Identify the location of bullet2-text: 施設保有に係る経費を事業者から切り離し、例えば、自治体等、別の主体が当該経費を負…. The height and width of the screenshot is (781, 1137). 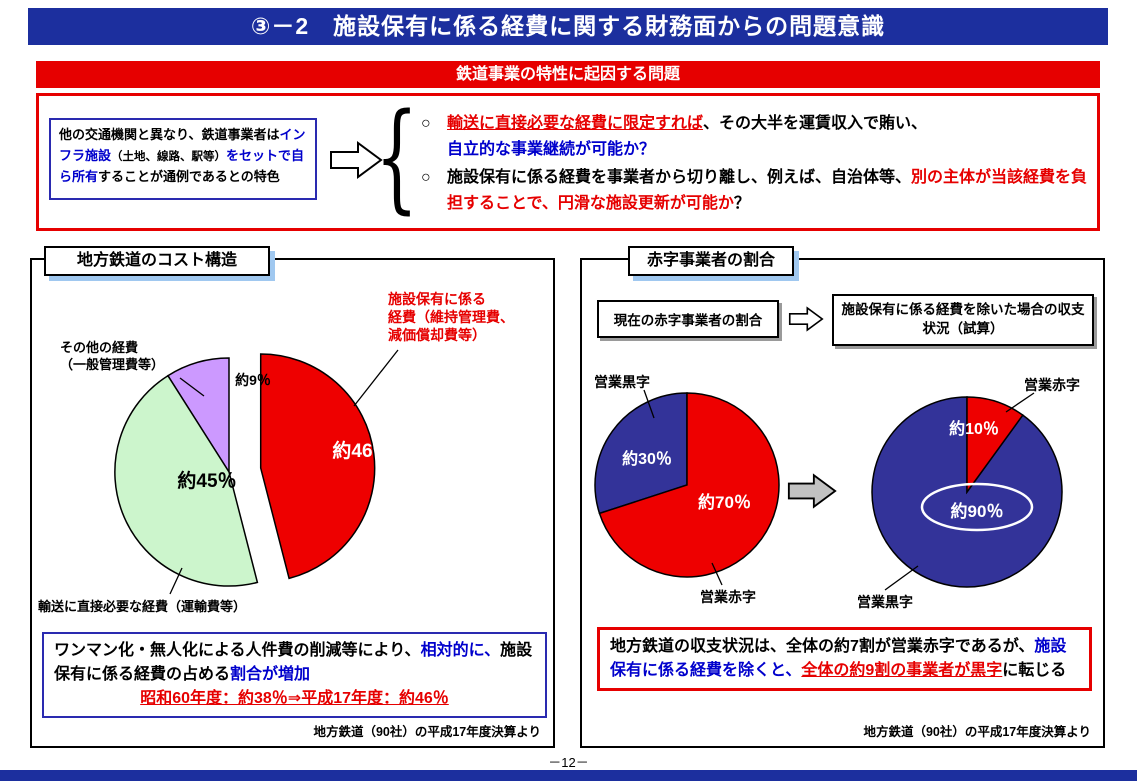
(770, 190).